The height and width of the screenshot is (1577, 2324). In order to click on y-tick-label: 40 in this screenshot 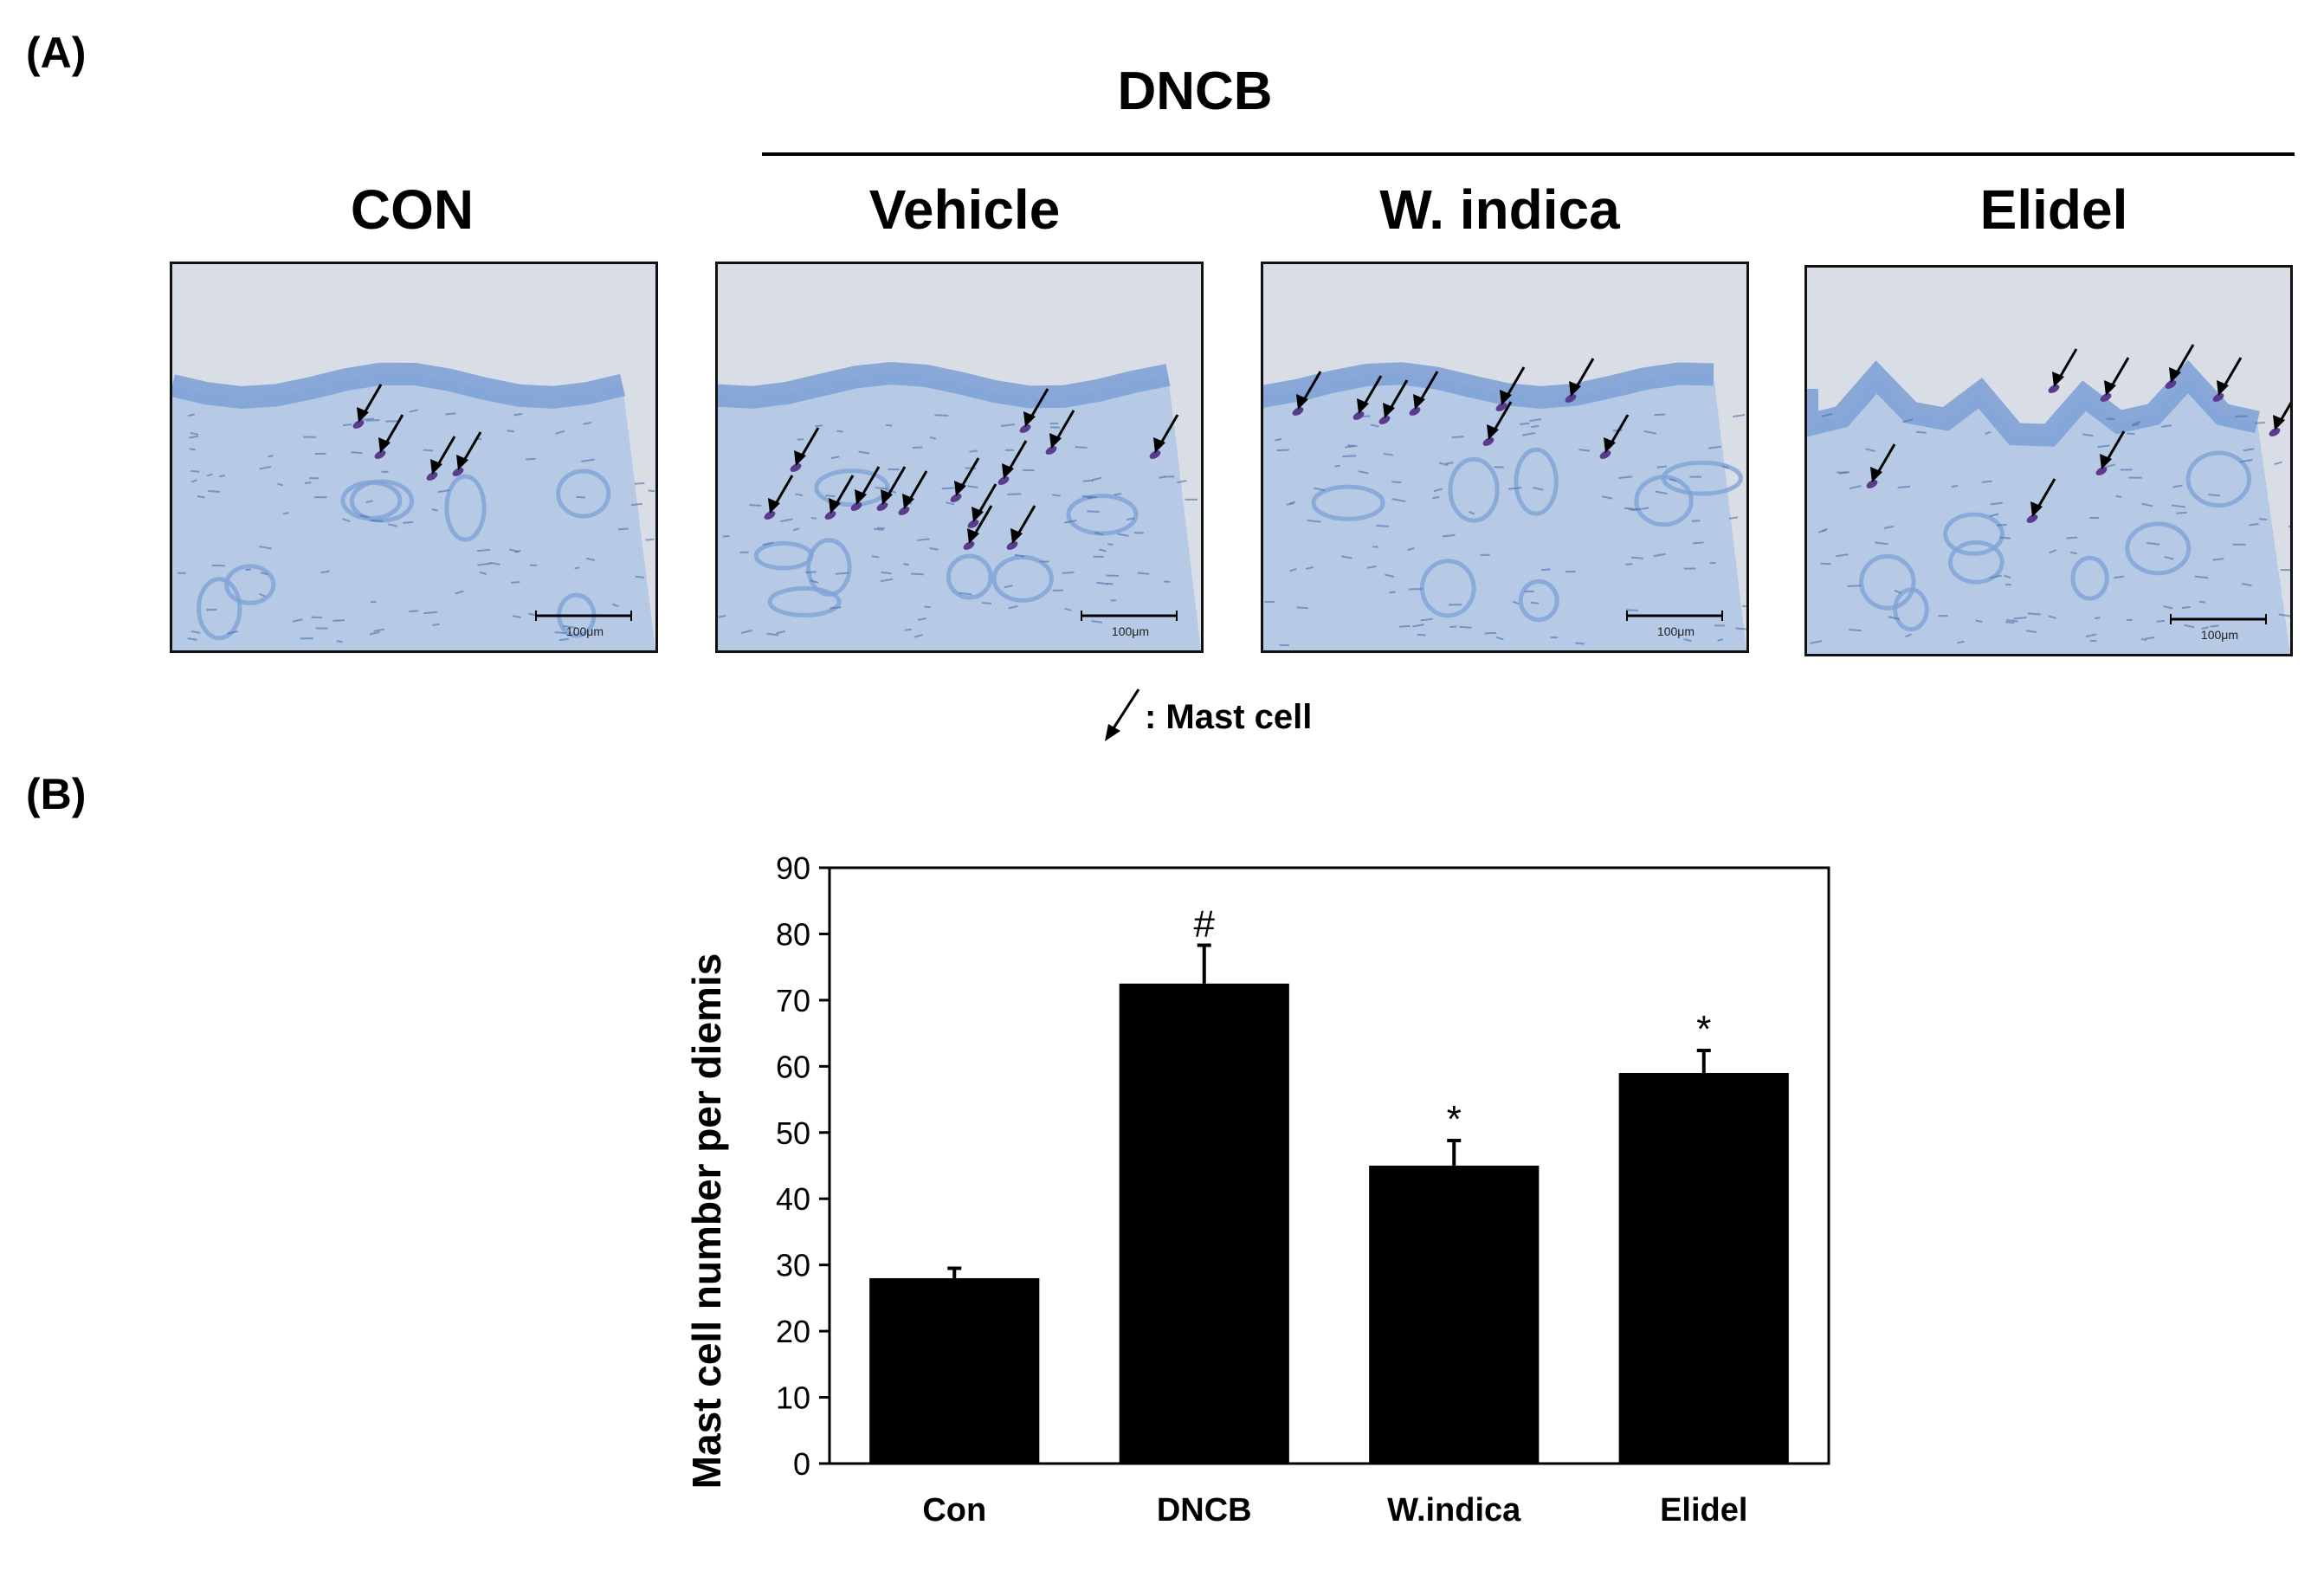, I will do `click(793, 1199)`.